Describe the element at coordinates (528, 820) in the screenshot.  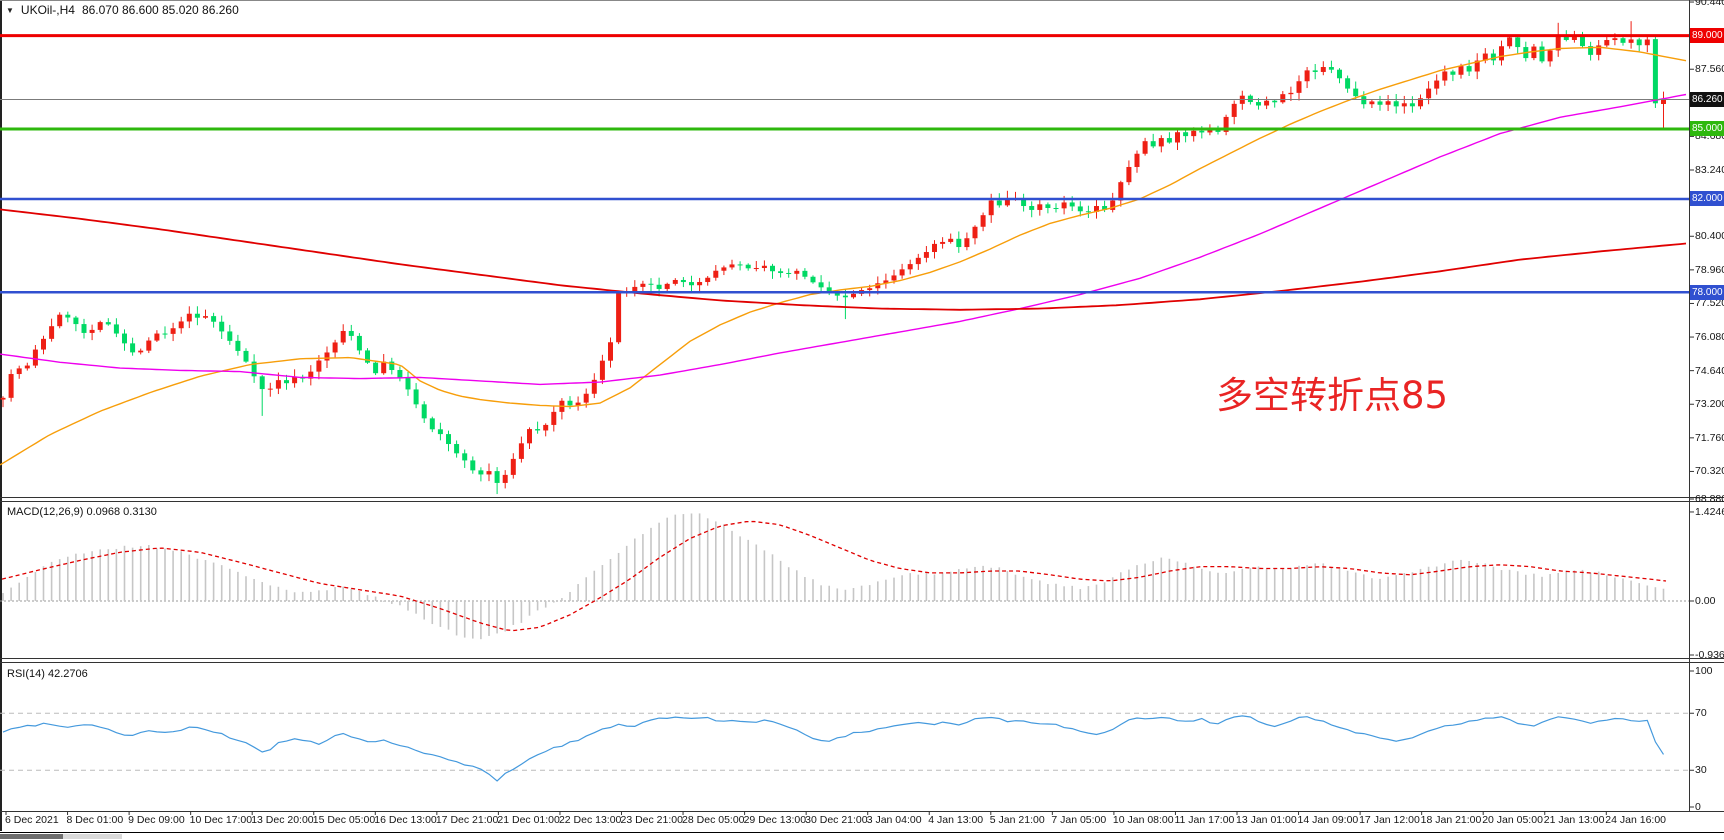
I see `x-axis-label: 21 Dec 01:00` at that location.